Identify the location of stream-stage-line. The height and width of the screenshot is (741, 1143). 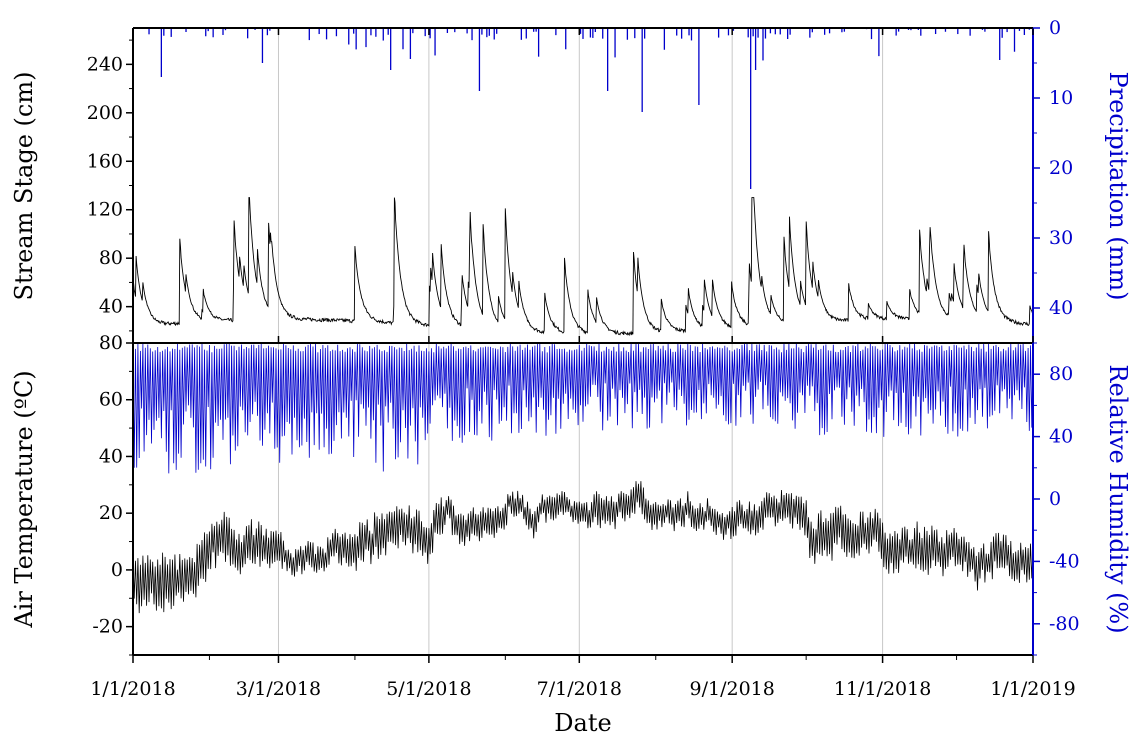
(583, 267).